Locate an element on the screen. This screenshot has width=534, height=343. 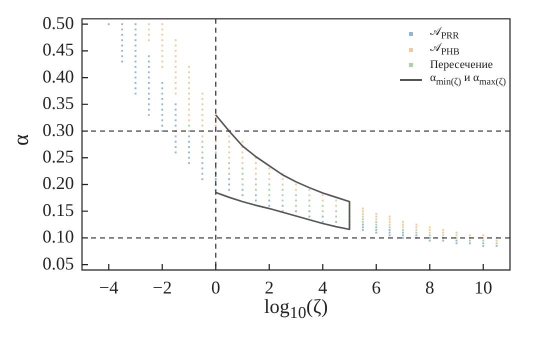
legend-label: α$_{min(ζ)}$ и α$_{max(ζ)}$ is located at coordinates (468, 80).